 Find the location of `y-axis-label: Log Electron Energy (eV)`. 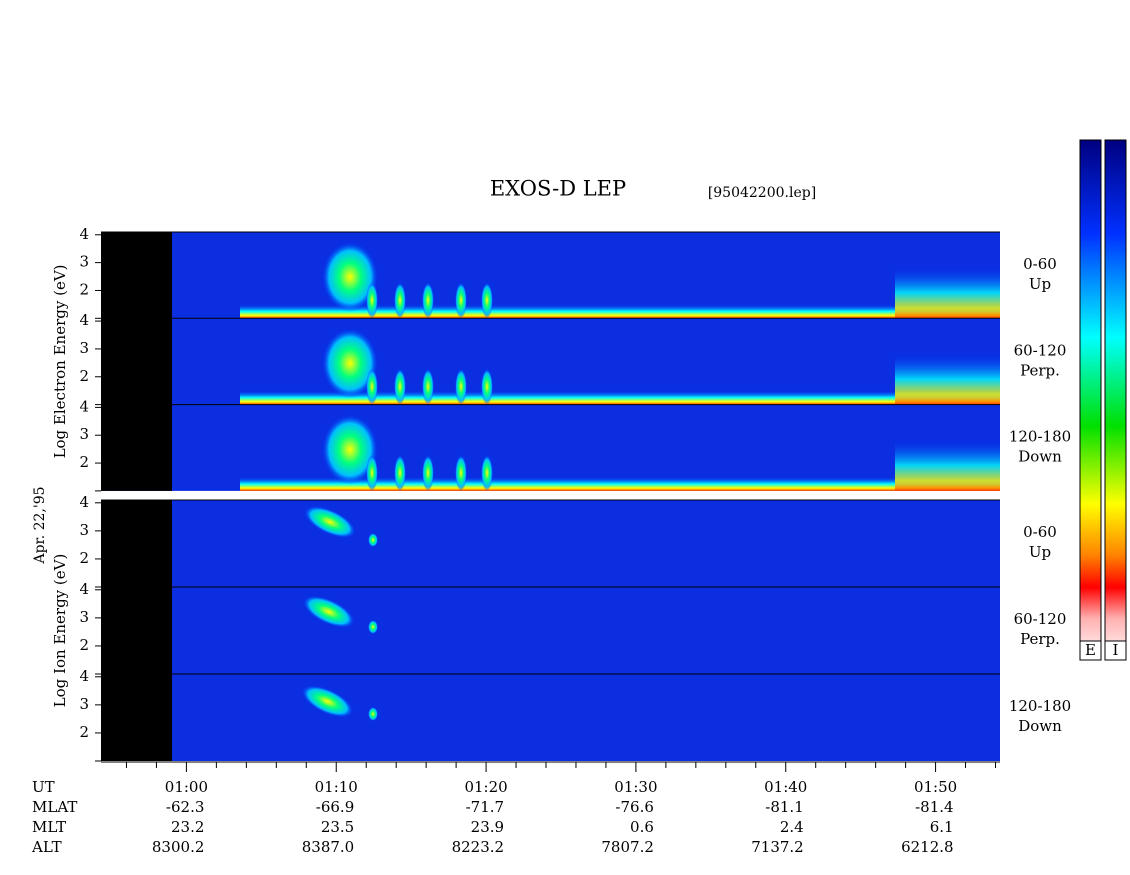

y-axis-label: Log Electron Energy (eV) is located at coordinates (60, 361).